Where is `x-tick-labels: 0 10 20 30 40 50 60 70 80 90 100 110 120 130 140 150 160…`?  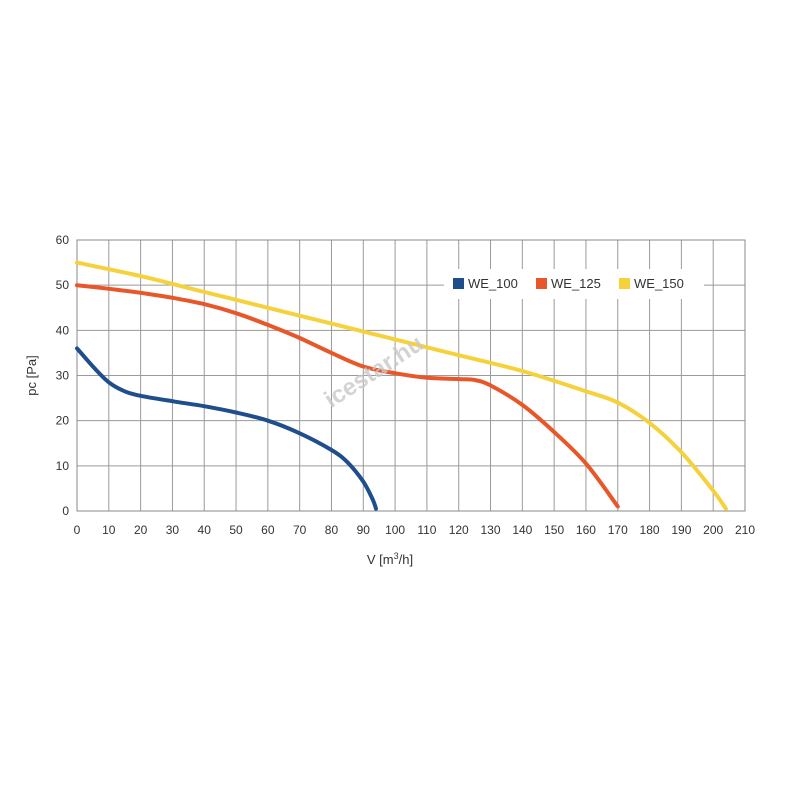 x-tick-labels: 0 10 20 30 40 50 60 70 80 90 100 110 120 130 140 150 160… is located at coordinates (415, 530).